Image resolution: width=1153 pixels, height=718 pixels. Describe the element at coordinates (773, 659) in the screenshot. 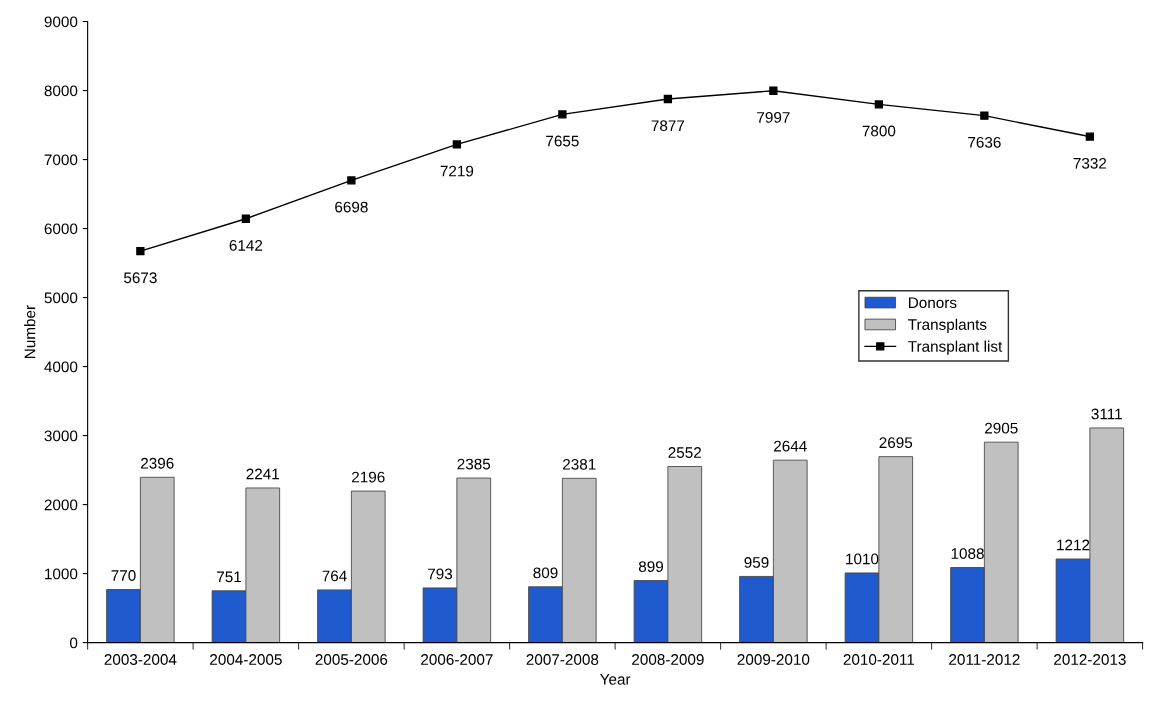

I see `x-tick-label: 2009-2010` at that location.